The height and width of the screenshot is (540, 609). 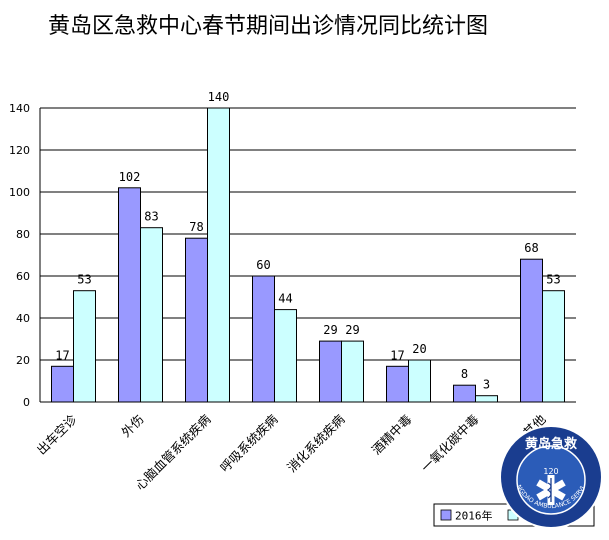 What do you see at coordinates (263, 265) in the screenshot?
I see `data-label: 60` at bounding box center [263, 265].